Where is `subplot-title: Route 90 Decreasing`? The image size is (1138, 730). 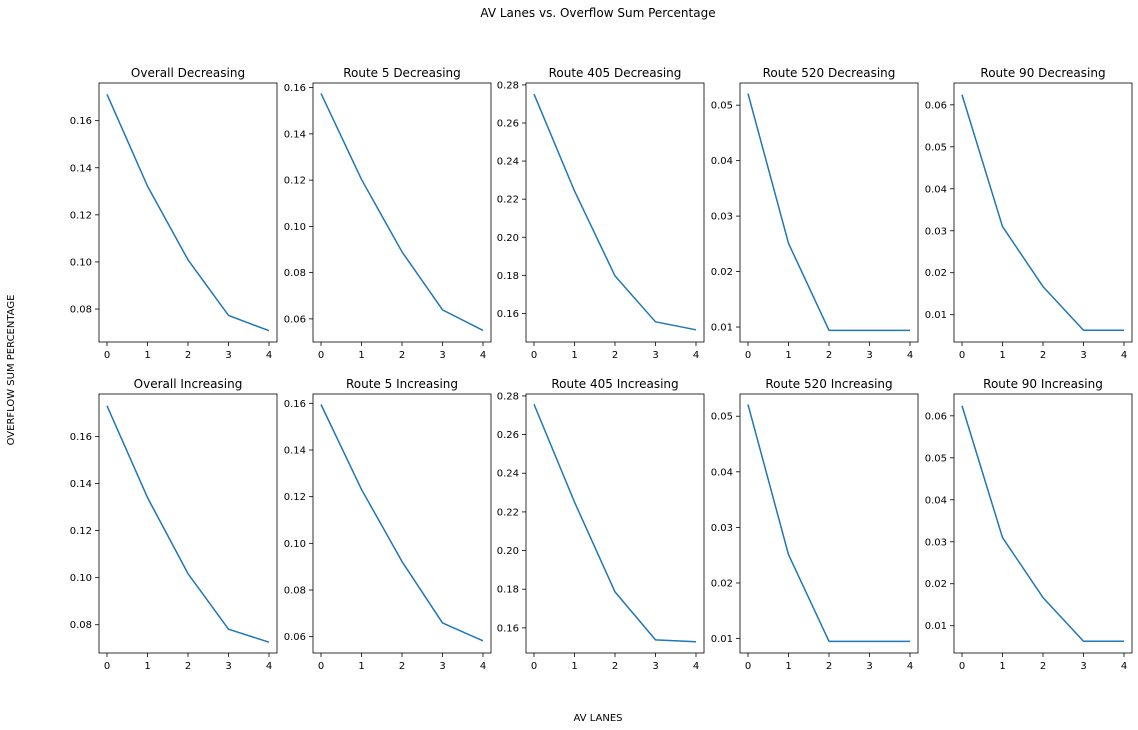 subplot-title: Route 90 Decreasing is located at coordinates (1042, 73).